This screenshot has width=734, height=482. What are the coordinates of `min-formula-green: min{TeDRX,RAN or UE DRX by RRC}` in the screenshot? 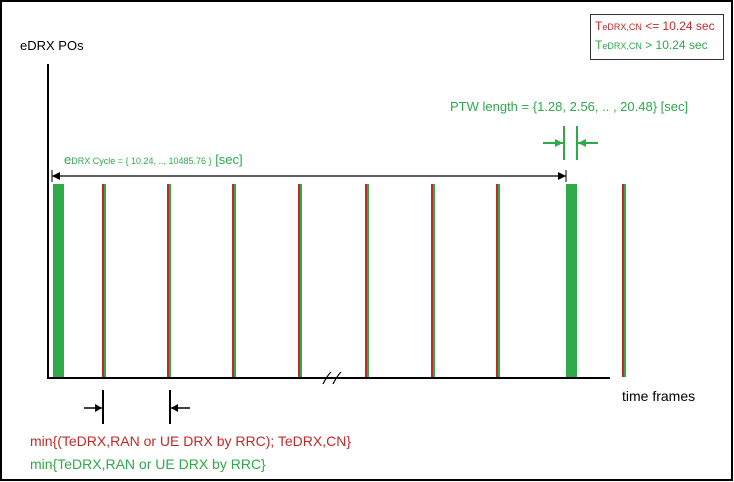 It's located at (148, 464).